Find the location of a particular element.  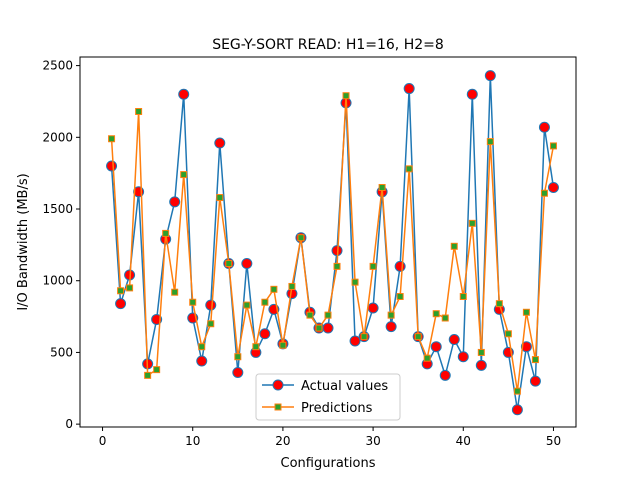

y-tick-label: 1000 is located at coordinates (57, 281).